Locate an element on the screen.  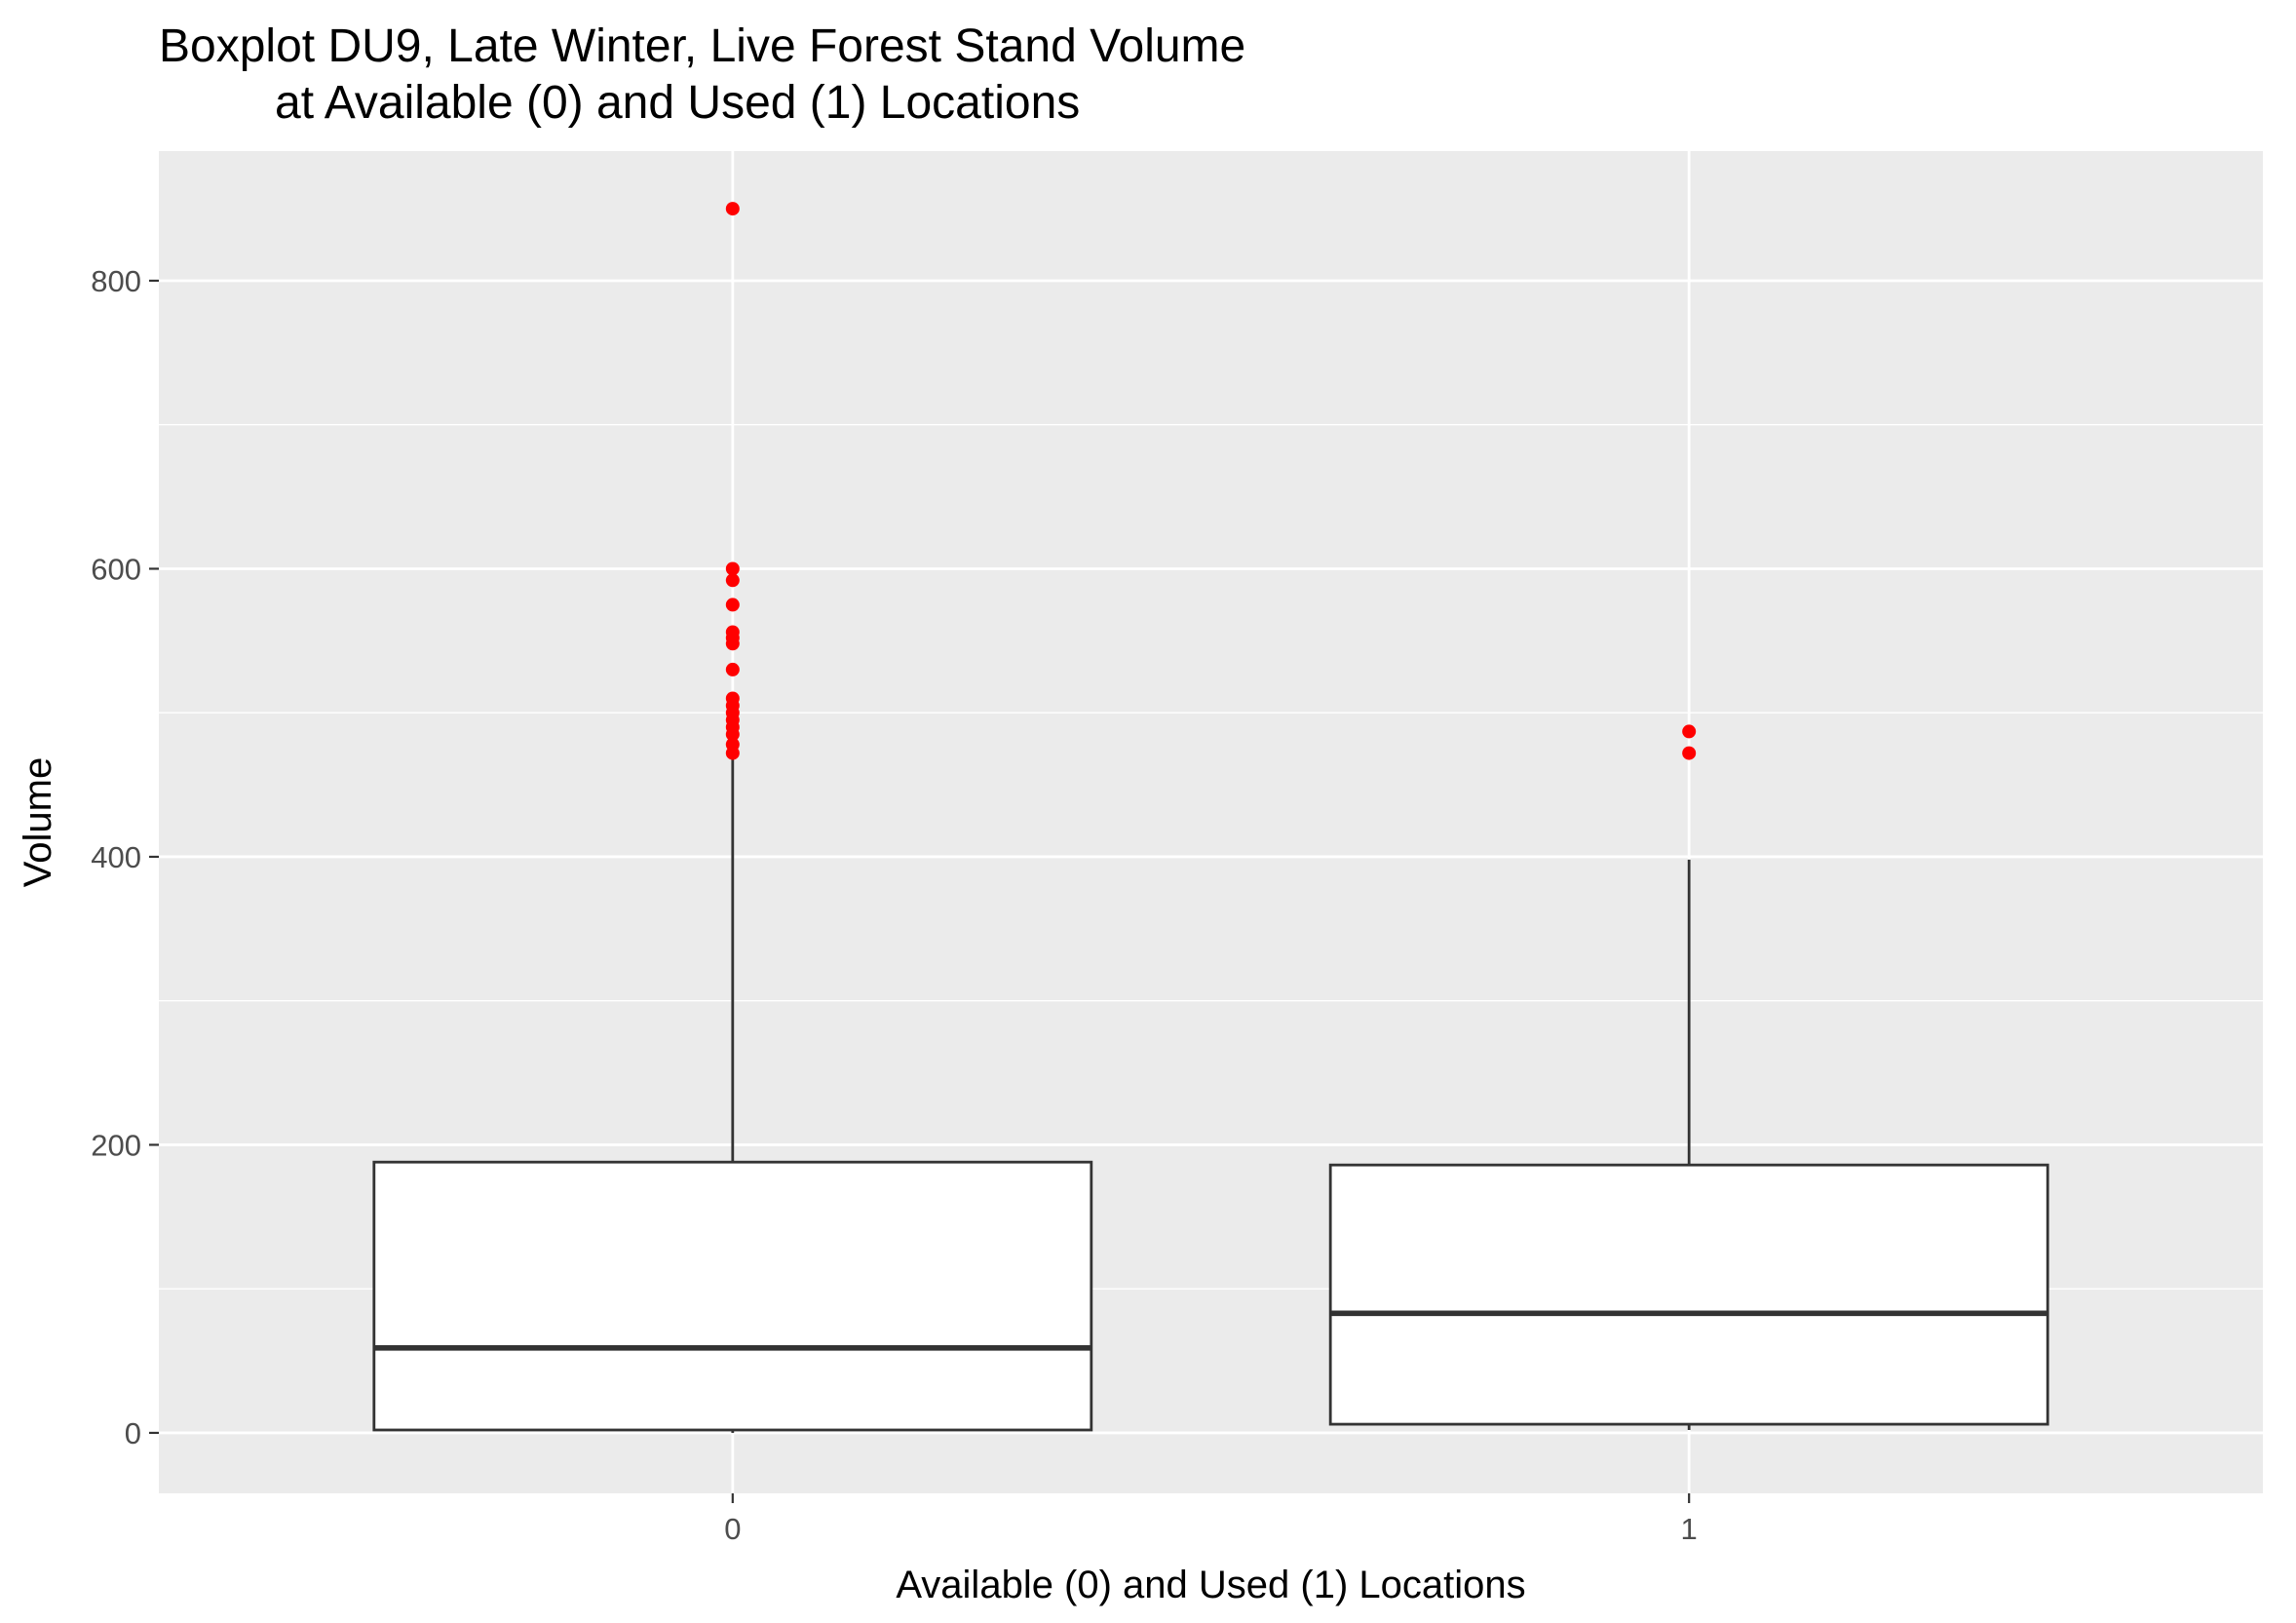
chart-title-line-2: at Available (0) and Used (1) Locations is located at coordinates (678, 103).